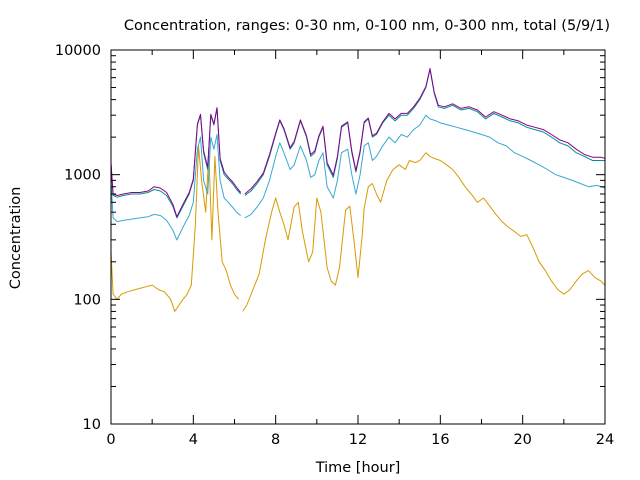  What do you see at coordinates (275, 440) in the screenshot?
I see `x-tick-label: 8` at bounding box center [275, 440].